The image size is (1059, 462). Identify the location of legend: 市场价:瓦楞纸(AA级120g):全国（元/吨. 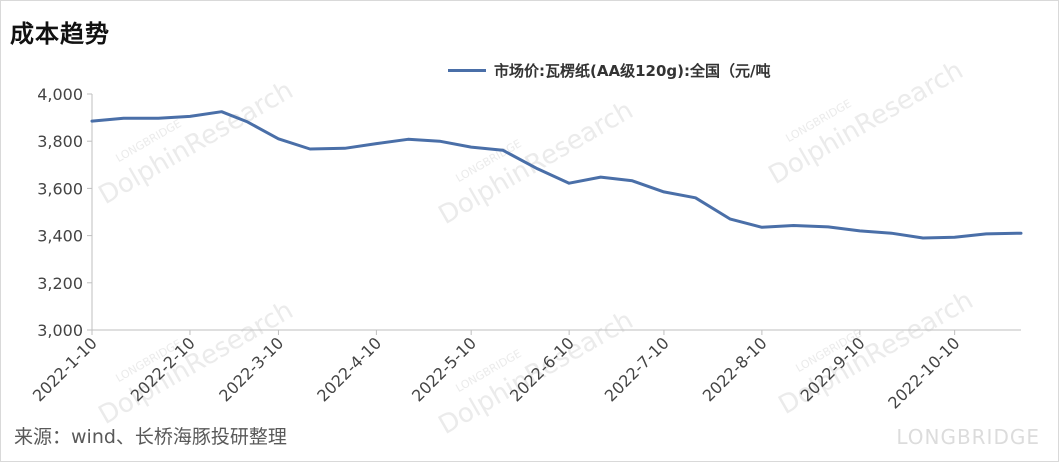
(609, 70).